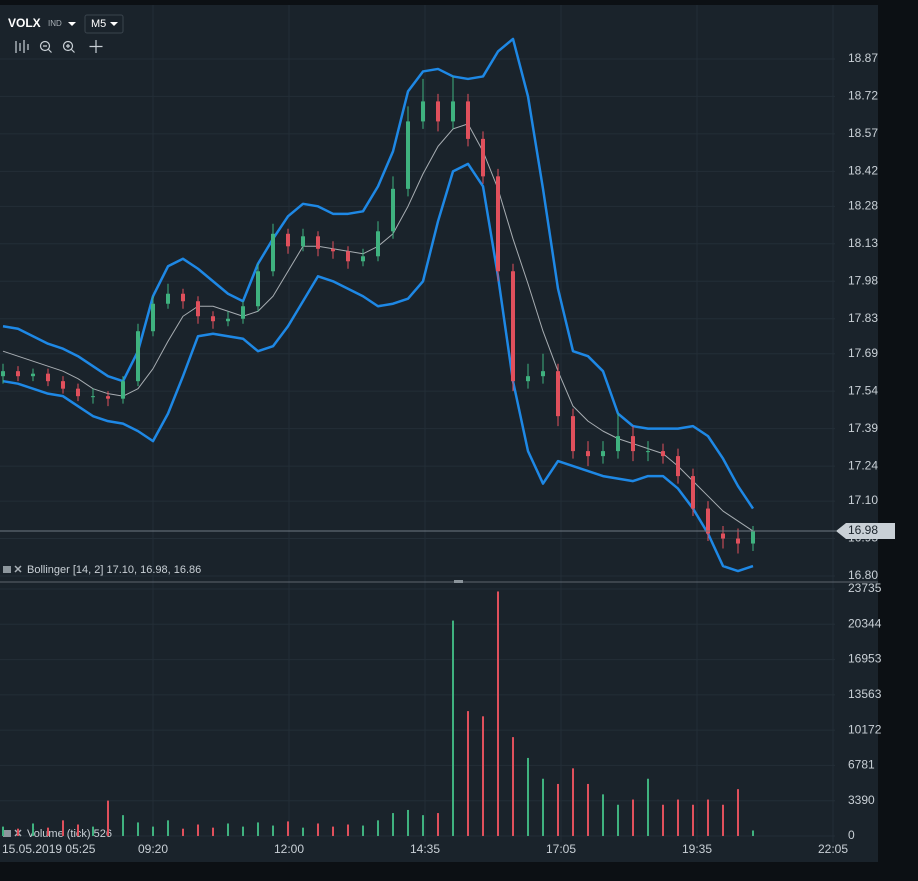  I want to click on x-tick-label: 15.05.2019 05:25, so click(49, 849).